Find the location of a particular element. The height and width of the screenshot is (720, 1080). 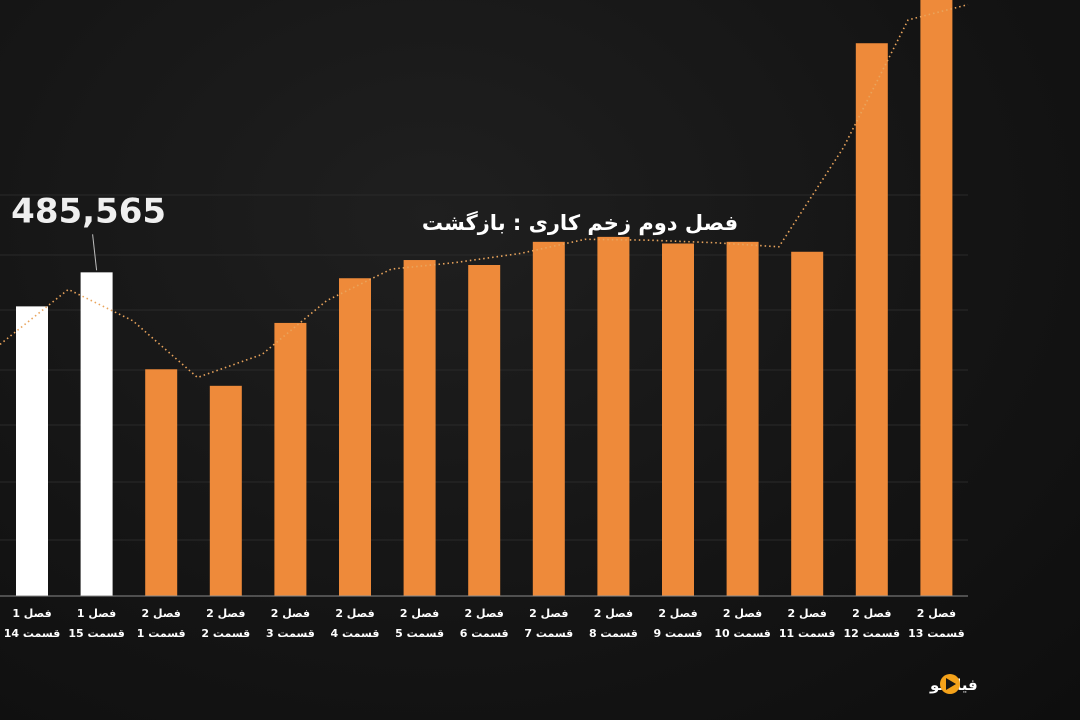

x-tick-label: قسمت 7 is located at coordinates (548, 633).